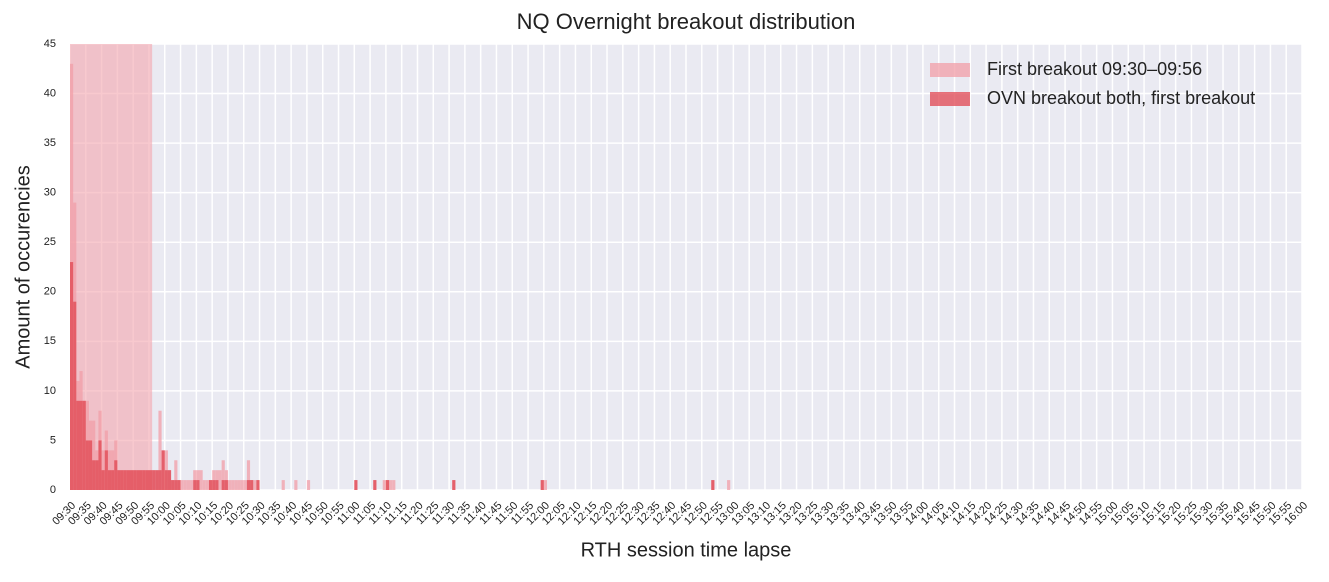  I want to click on y-tick-label: 20, so click(50, 292).